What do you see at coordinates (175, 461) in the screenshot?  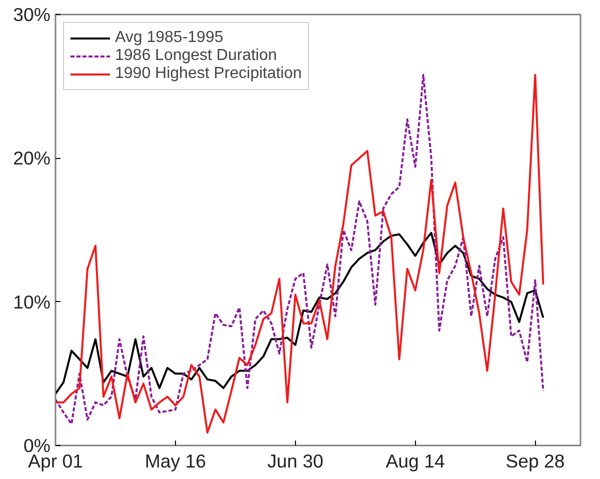 I see `x-tick-label: May 16` at bounding box center [175, 461].